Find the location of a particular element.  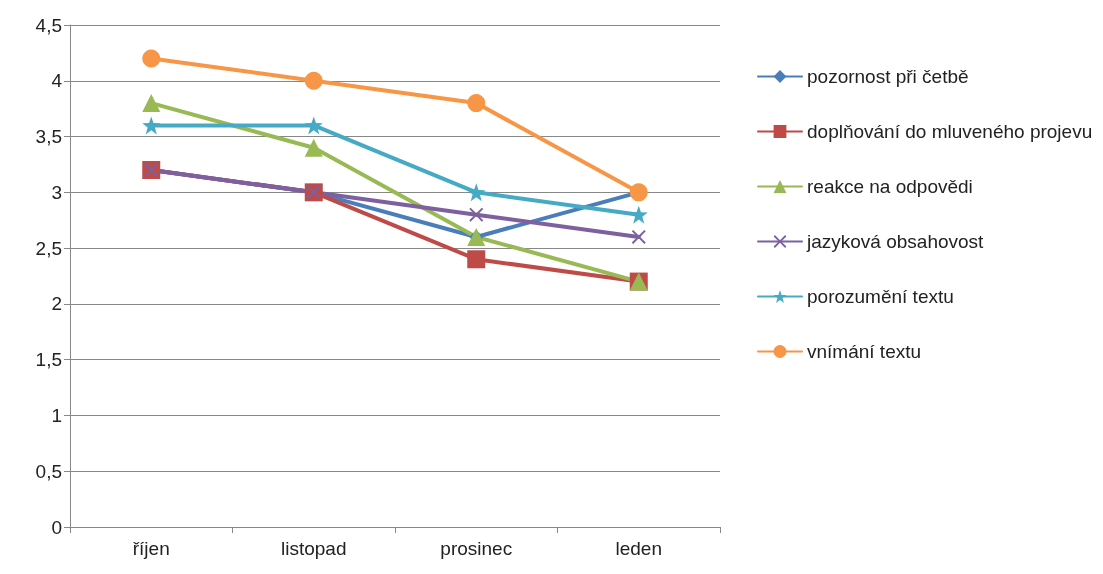

legend-label: porozumění textu is located at coordinates (880, 296).